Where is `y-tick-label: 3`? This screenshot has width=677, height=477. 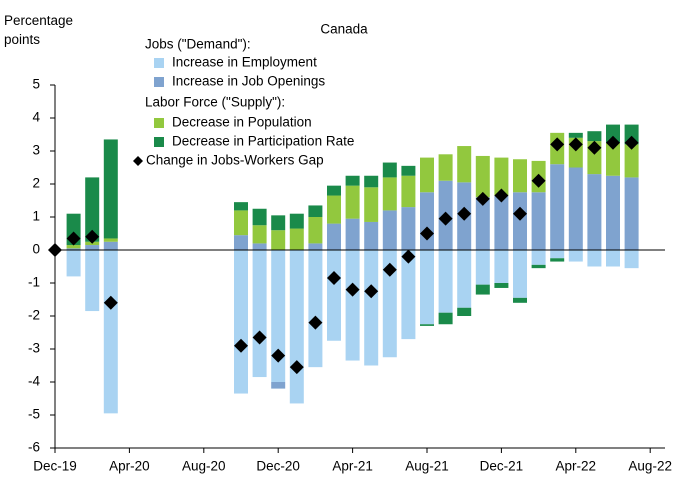 y-tick-label: 3 is located at coordinates (36, 150).